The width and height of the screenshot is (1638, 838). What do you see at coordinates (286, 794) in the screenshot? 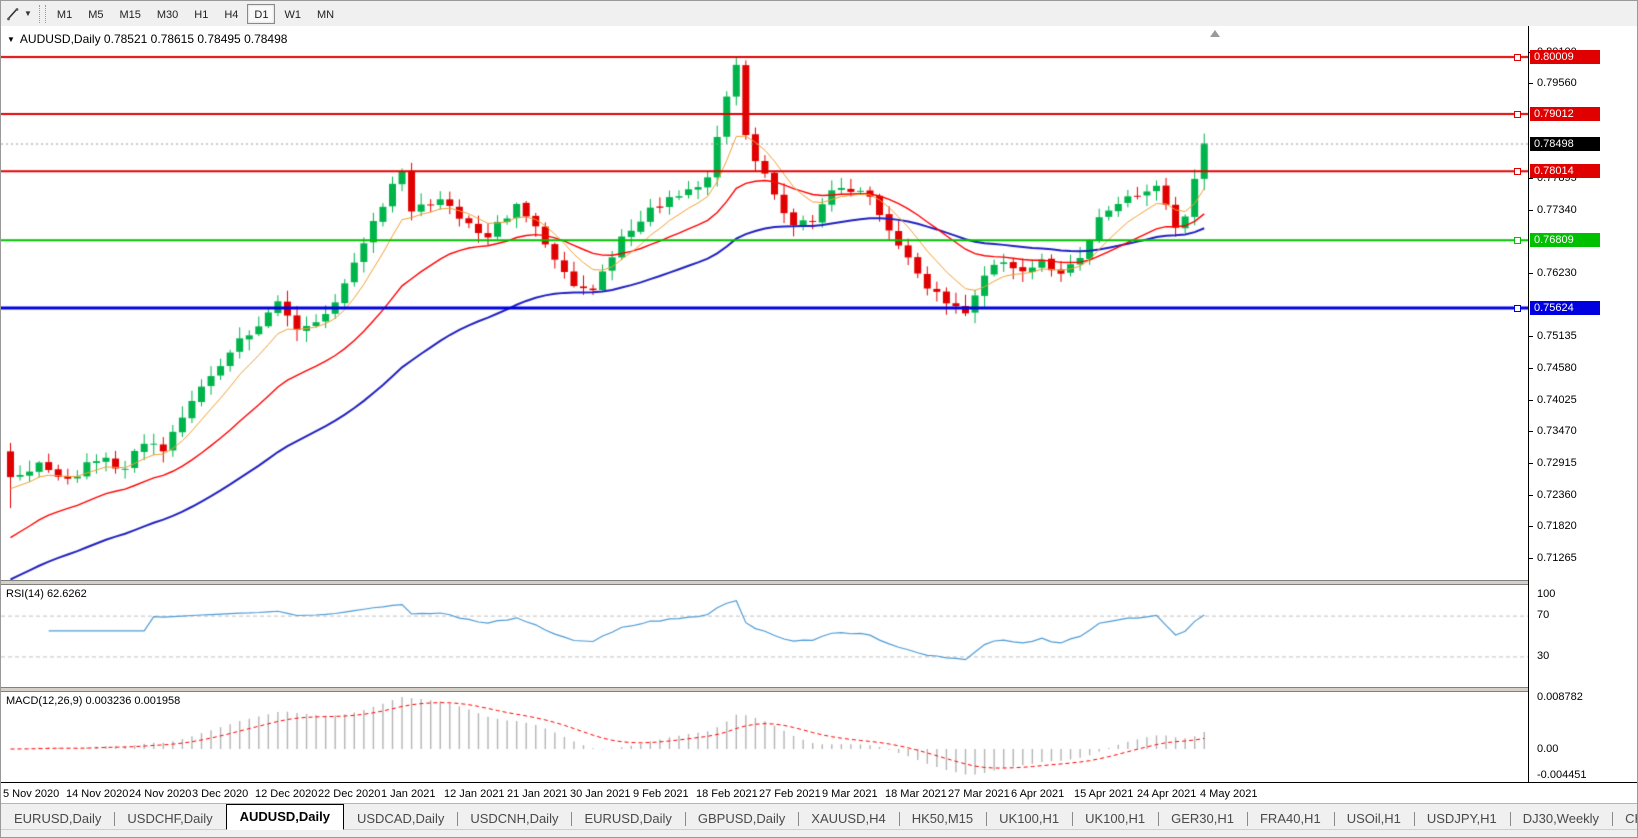
I see `date-label: 12 Dec 2020` at bounding box center [286, 794].